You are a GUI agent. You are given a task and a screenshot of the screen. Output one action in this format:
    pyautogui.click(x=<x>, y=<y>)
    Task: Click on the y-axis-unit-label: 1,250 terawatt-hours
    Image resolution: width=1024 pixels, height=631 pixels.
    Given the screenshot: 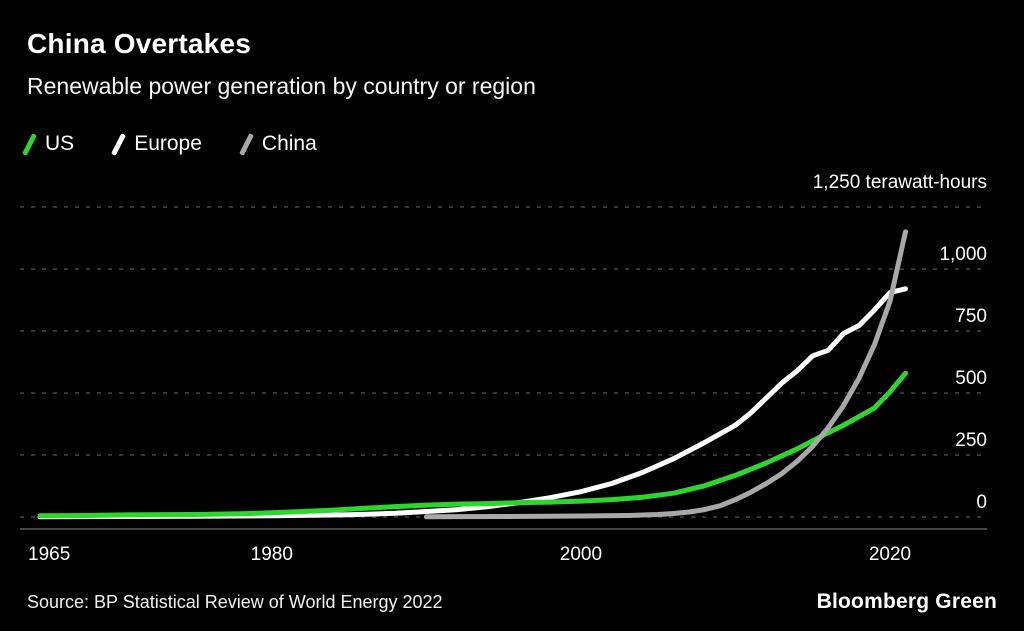 What is the action you would take?
    pyautogui.click(x=899, y=182)
    